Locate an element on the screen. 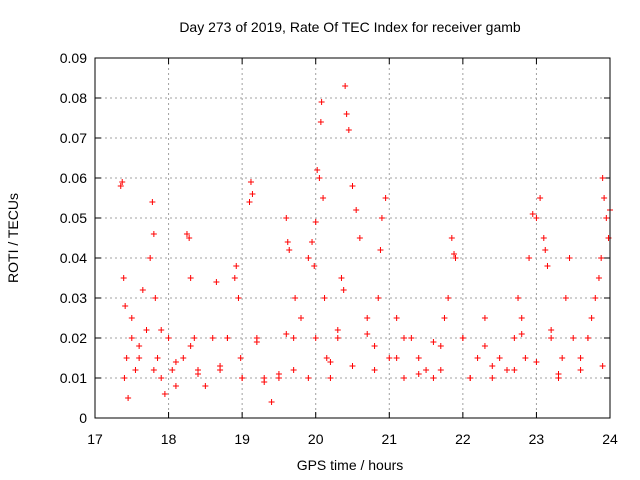 Image resolution: width=640 pixels, height=480 pixels. x-axis-label: GPS time / hours is located at coordinates (350, 465).